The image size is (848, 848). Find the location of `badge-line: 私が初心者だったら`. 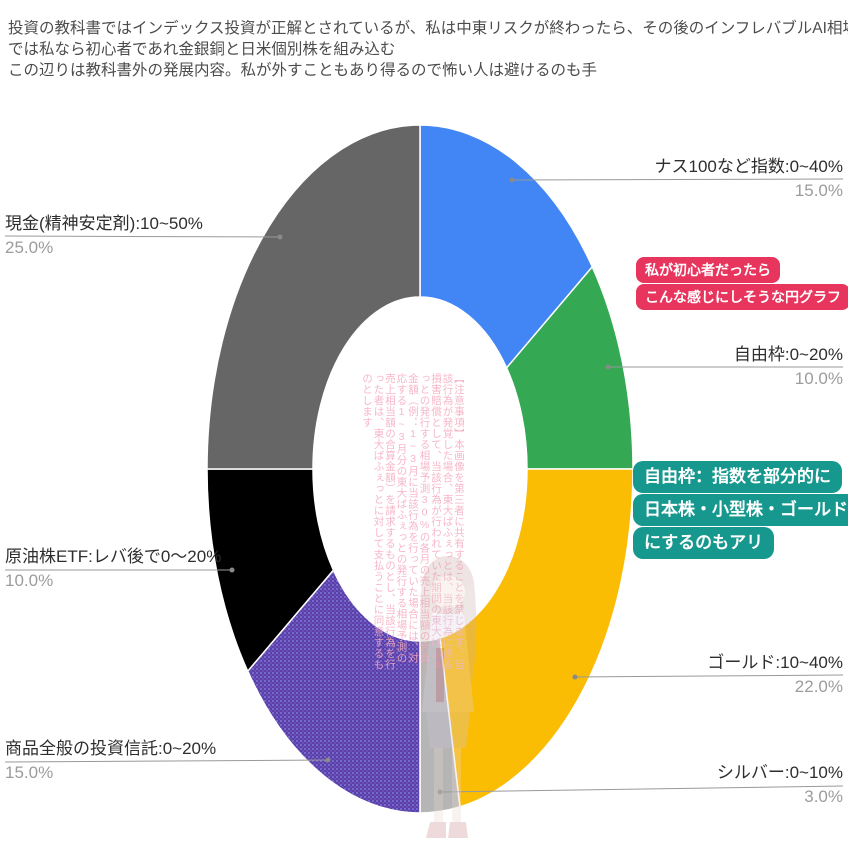

badge-line: 私が初心者だったら is located at coordinates (708, 270).